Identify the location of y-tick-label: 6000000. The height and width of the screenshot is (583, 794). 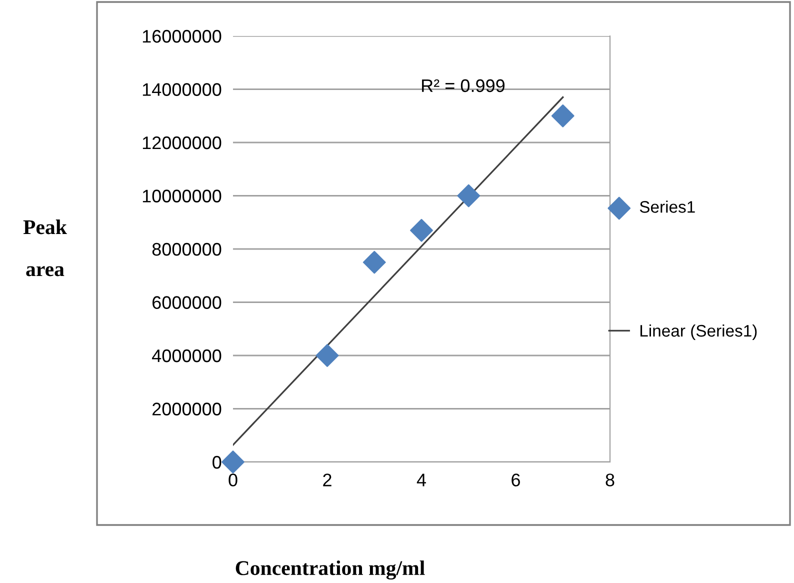
(187, 302).